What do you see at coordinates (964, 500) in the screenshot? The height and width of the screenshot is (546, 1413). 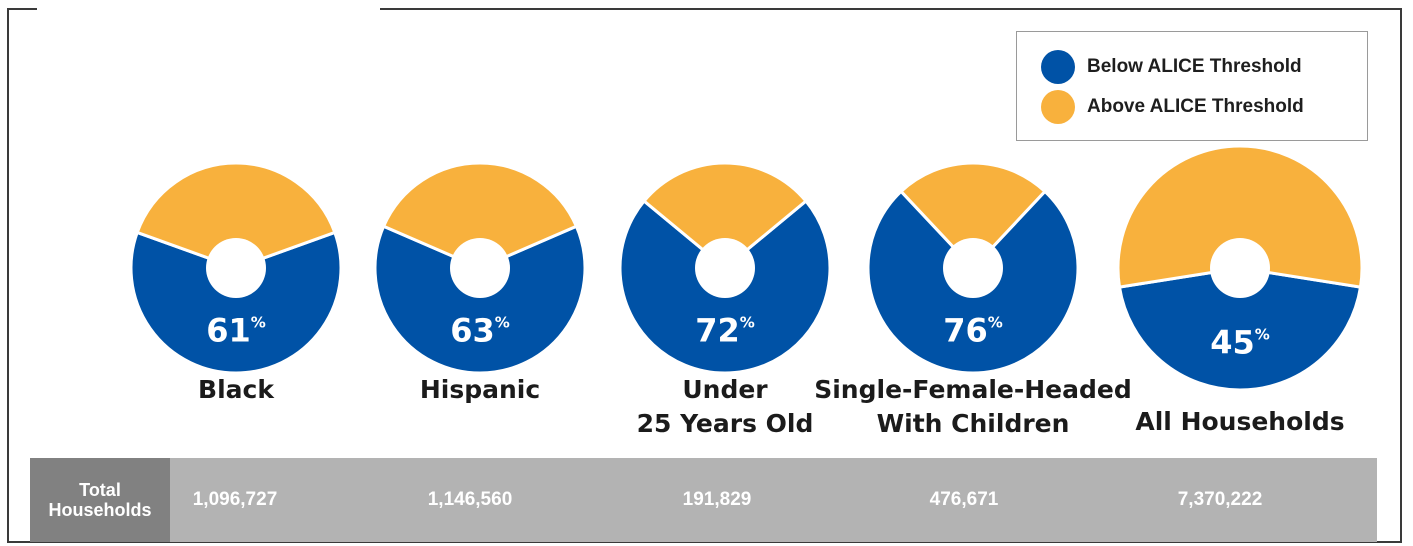 I see `total-households-value: 476,671` at bounding box center [964, 500].